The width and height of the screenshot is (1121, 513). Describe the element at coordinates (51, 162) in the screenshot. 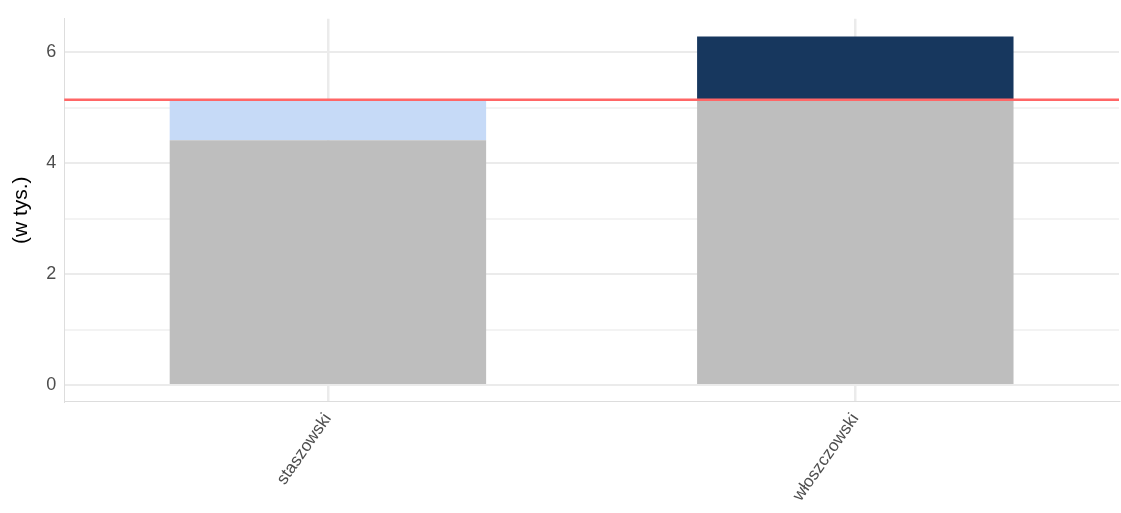

I see `y-tick-label: 4` at that location.